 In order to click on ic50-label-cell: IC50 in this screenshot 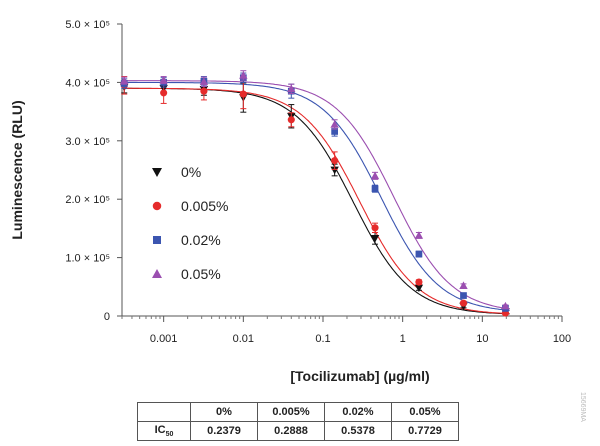, I will do `click(164, 431)`.